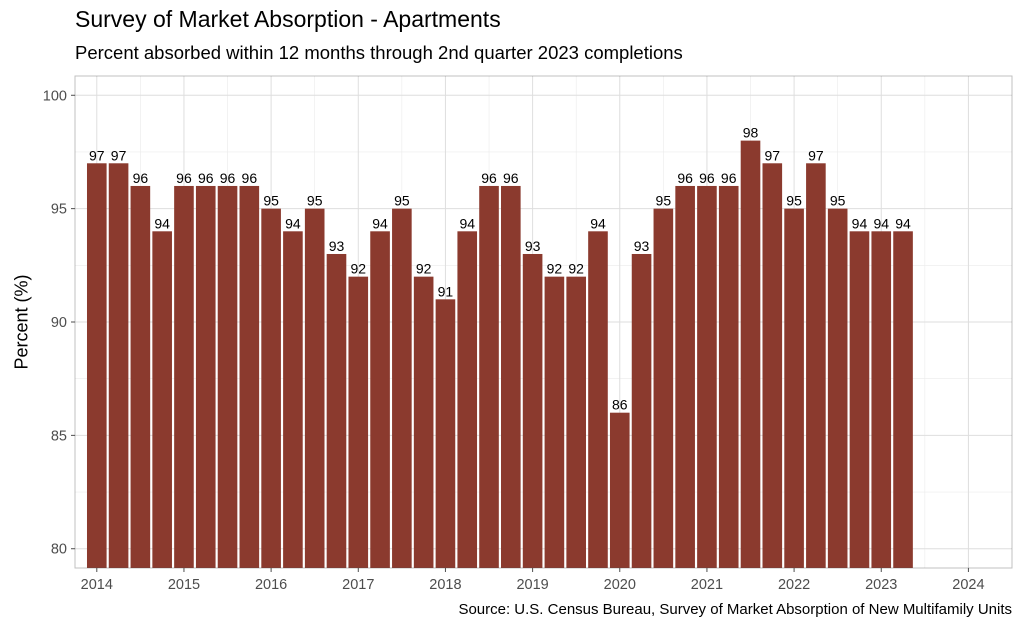 The width and height of the screenshot is (1024, 632). I want to click on bar-value-label: 86, so click(620, 405).